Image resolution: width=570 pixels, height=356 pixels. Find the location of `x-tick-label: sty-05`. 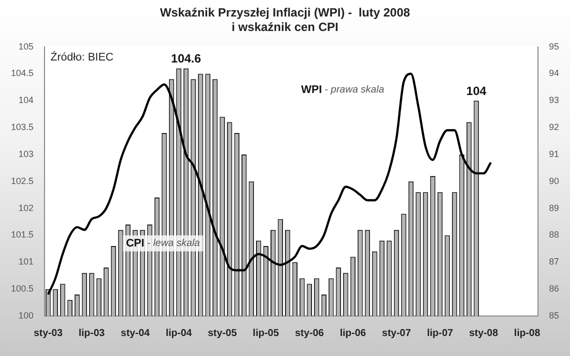

x-tick-label: sty-05 is located at coordinates (223, 333).